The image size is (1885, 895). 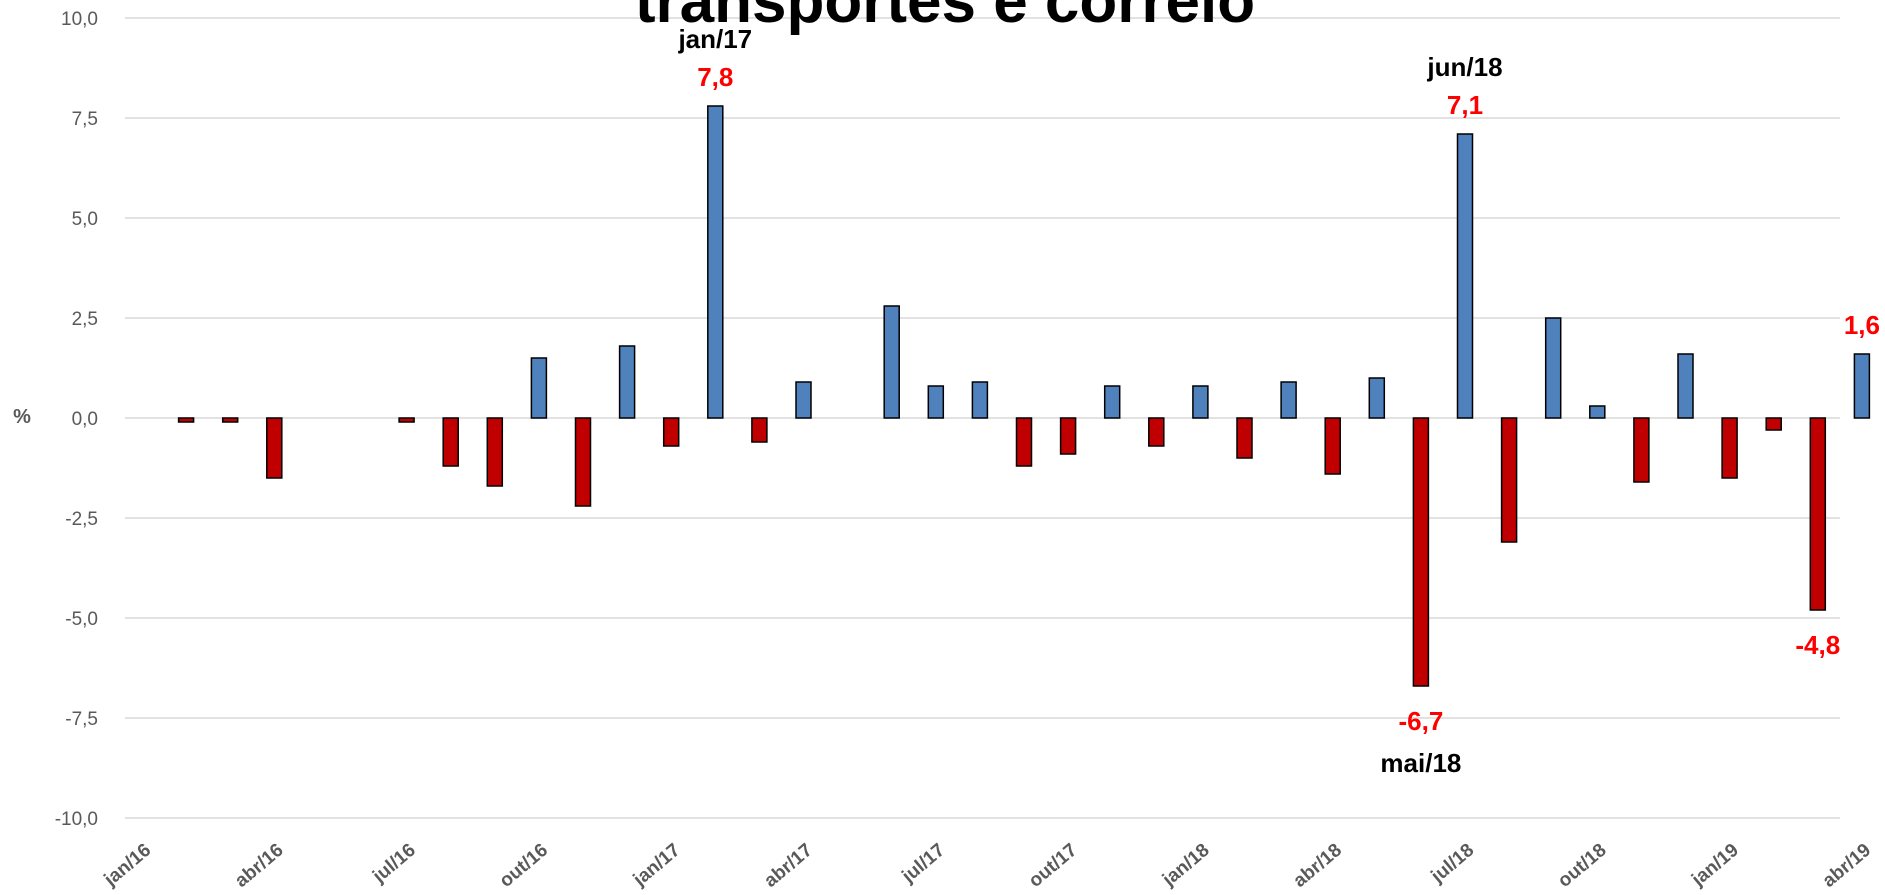 I want to click on annotation-date: jan/17, so click(x=714, y=39).